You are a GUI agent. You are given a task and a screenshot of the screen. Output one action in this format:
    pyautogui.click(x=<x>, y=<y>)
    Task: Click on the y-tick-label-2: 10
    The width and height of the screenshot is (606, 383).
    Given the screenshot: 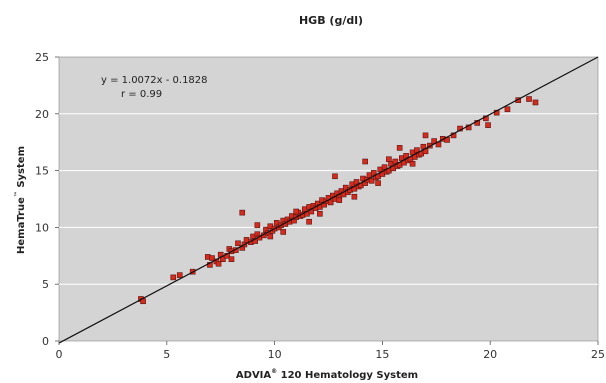 What is the action you would take?
    pyautogui.click(x=42, y=227)
    